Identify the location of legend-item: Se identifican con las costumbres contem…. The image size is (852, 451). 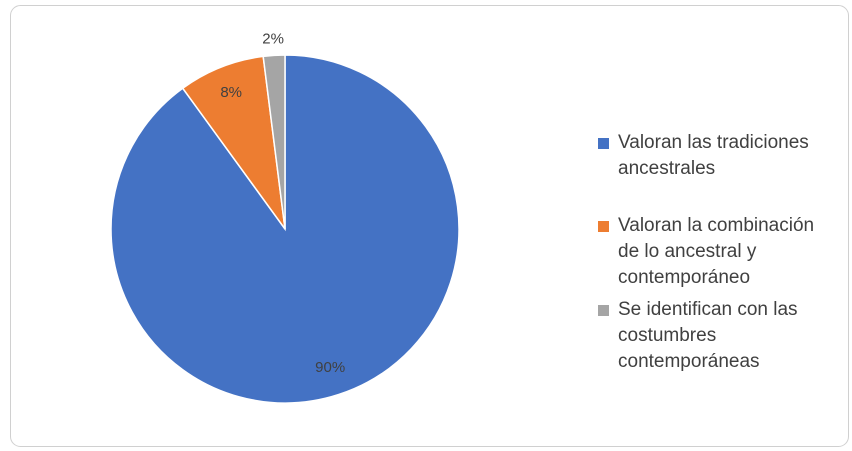
(718, 336).